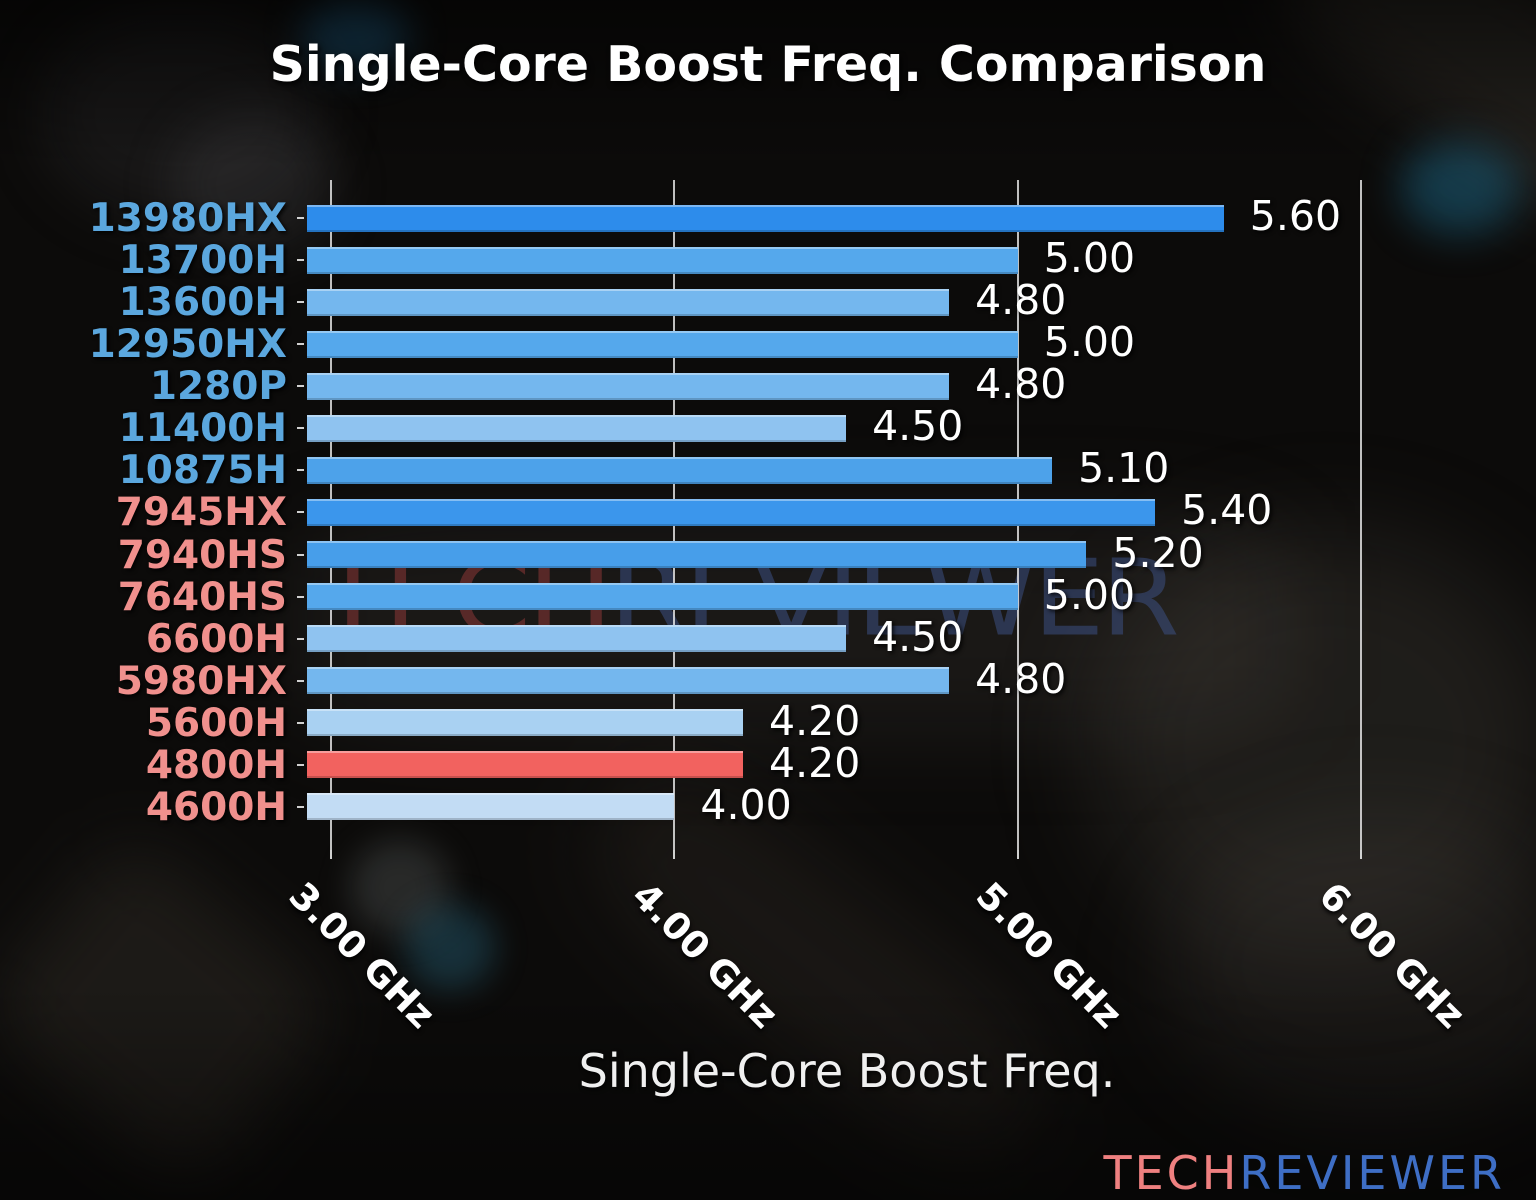 This screenshot has width=1536, height=1200. Describe the element at coordinates (216, 807) in the screenshot. I see `category-label: 4600H` at that location.